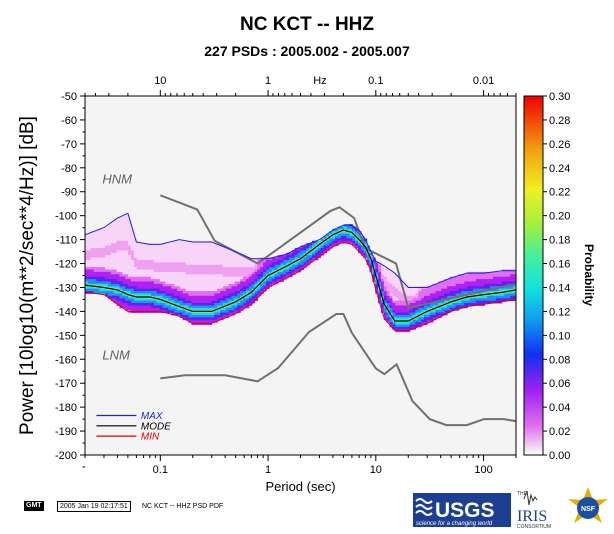 The image size is (614, 534). I want to click on usgs-tagline: science for a changing world, so click(454, 524).